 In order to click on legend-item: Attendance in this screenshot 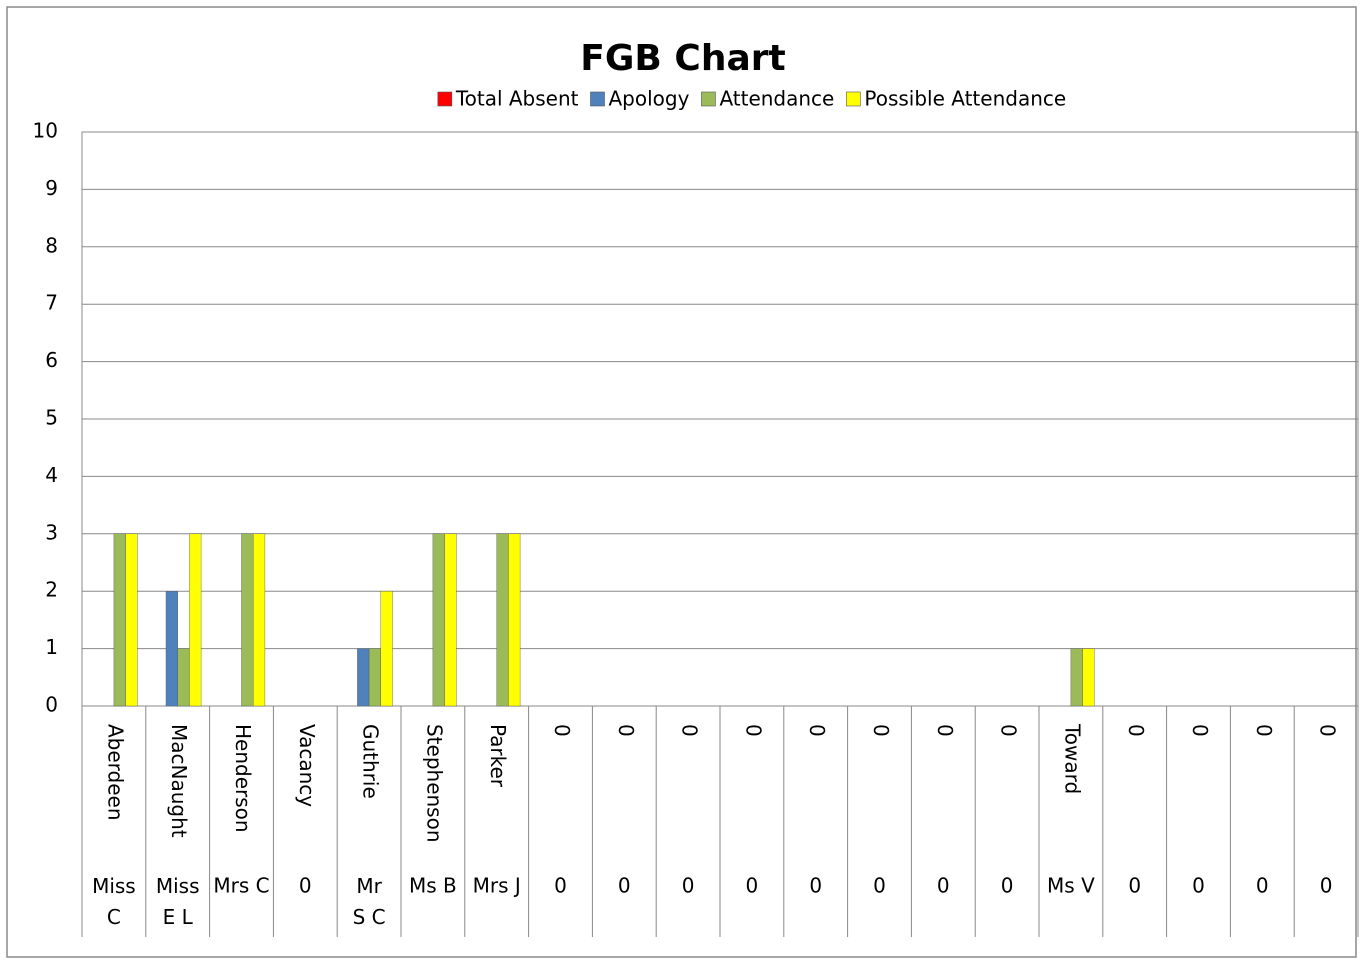, I will do `click(767, 99)`.